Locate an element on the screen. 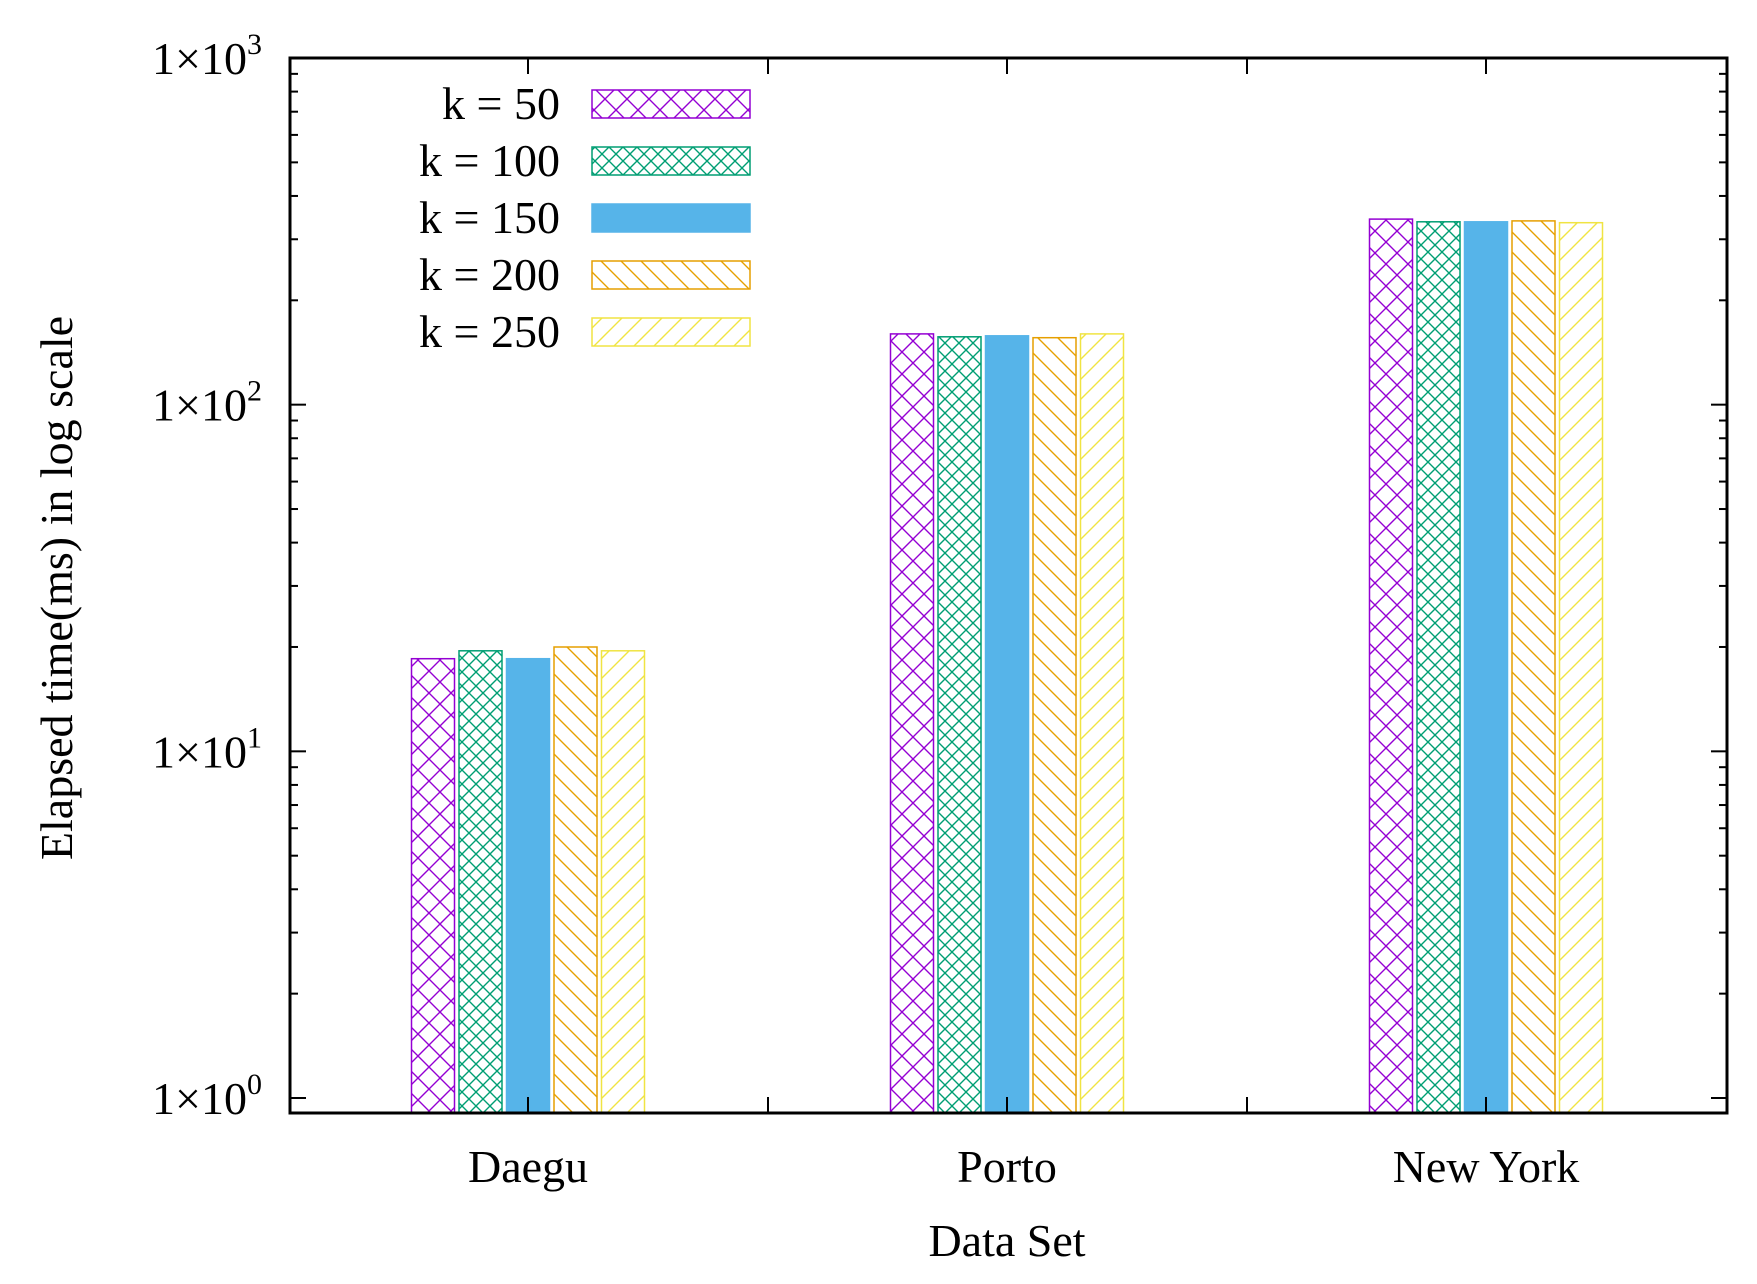 This screenshot has width=1757, height=1284. bar-porto-k150 is located at coordinates (1007, 724).